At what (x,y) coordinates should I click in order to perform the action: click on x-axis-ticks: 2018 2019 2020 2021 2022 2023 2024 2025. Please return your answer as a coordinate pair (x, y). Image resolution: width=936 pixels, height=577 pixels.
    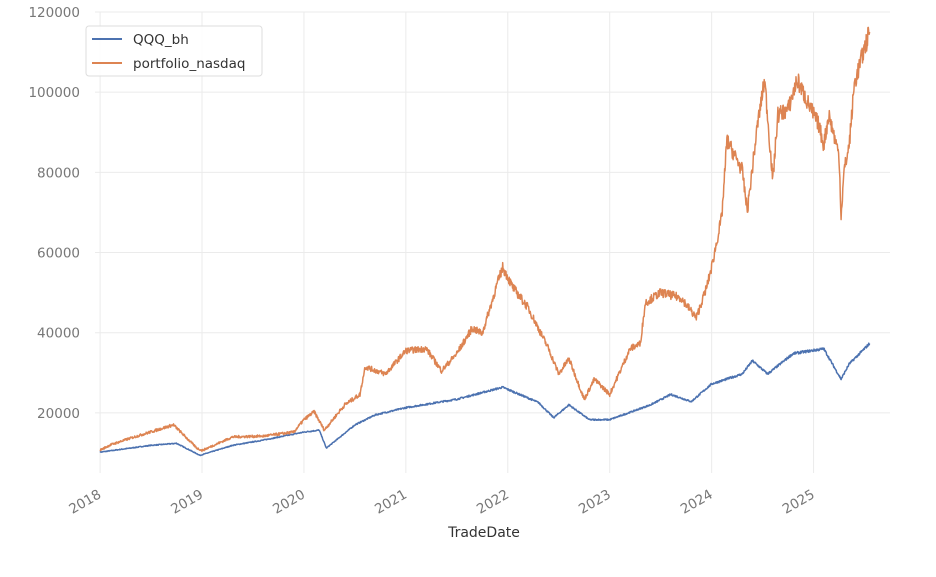
    Looking at the image, I should click on (441, 502).